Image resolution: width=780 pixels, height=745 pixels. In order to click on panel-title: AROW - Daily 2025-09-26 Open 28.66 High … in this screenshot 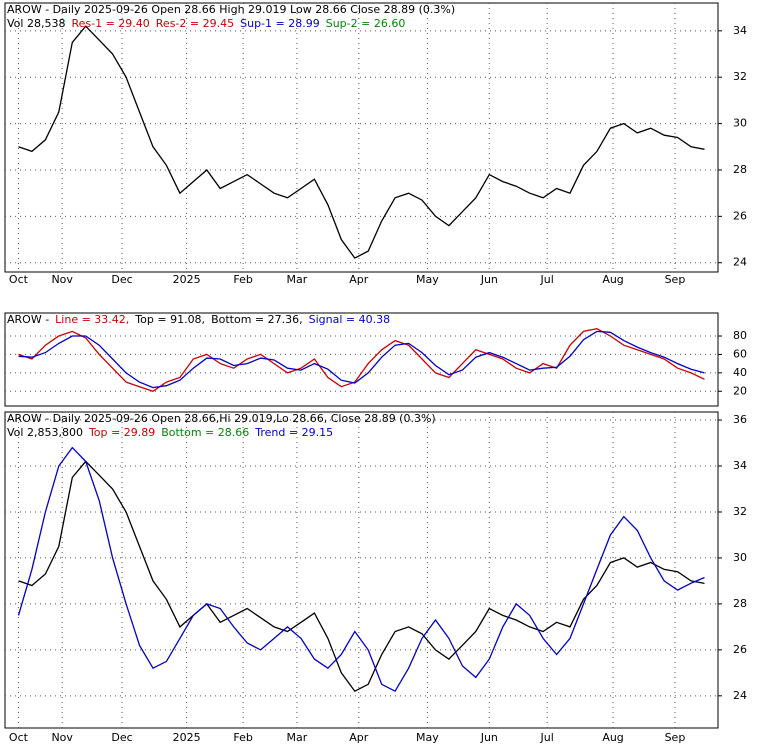, I will do `click(231, 9)`.